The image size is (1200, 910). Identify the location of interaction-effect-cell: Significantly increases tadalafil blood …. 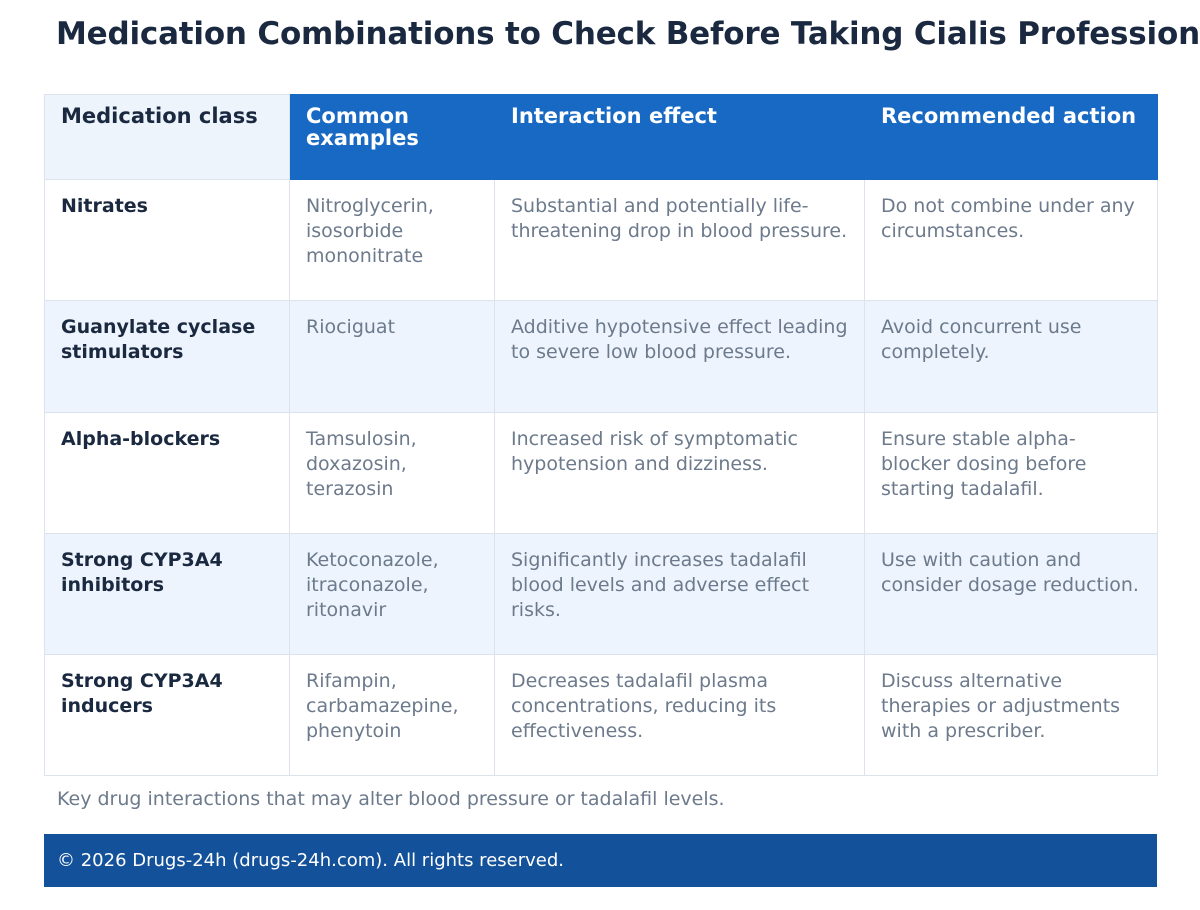
(679, 594).